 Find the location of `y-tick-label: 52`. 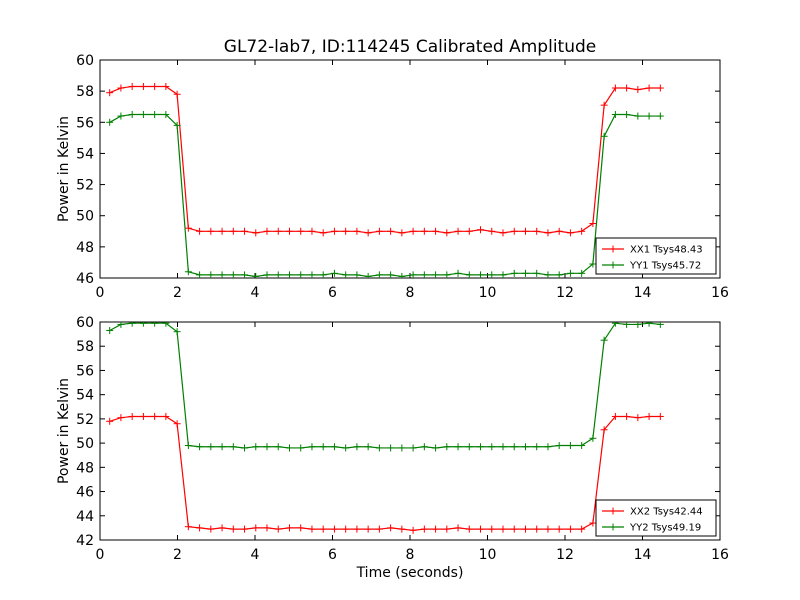

y-tick-label: 52 is located at coordinates (85, 420).